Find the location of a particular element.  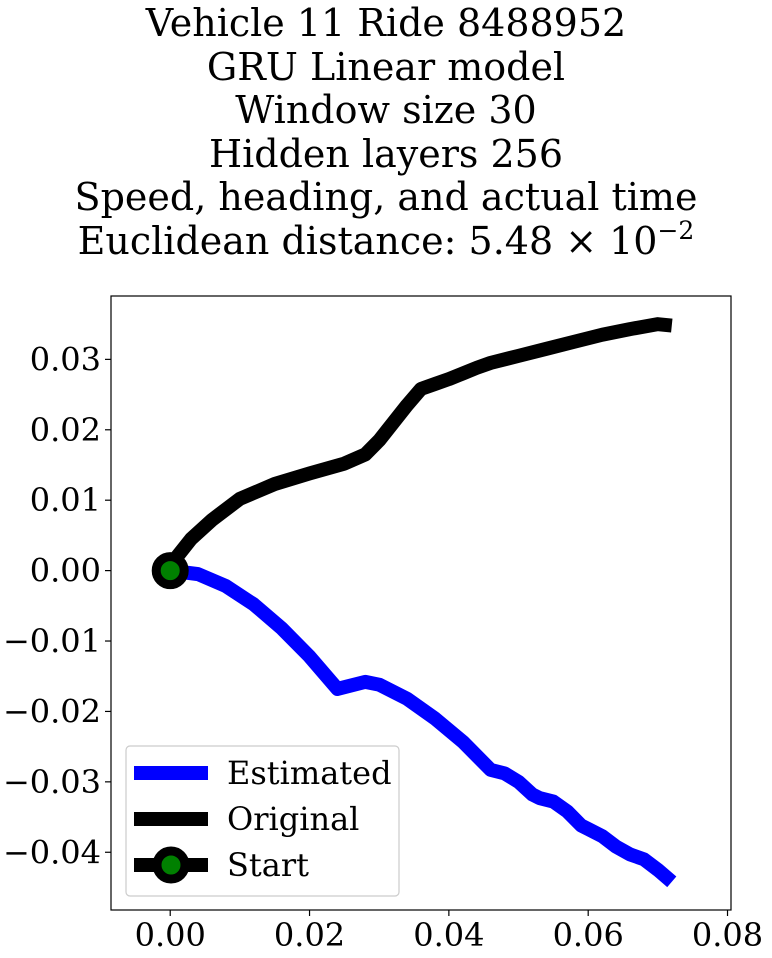

x-tick-label: 0.06 is located at coordinates (588, 935).